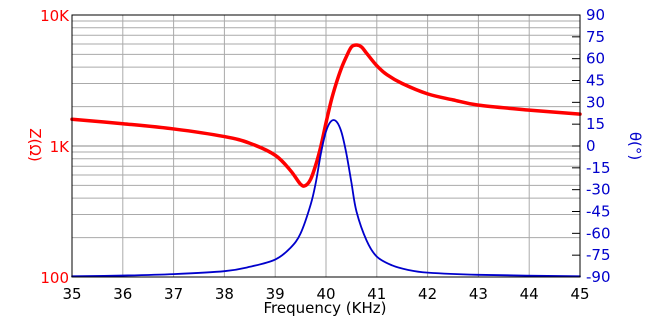 The image size is (652, 320). Describe the element at coordinates (427, 294) in the screenshot. I see `x-tick-label: 42` at that location.